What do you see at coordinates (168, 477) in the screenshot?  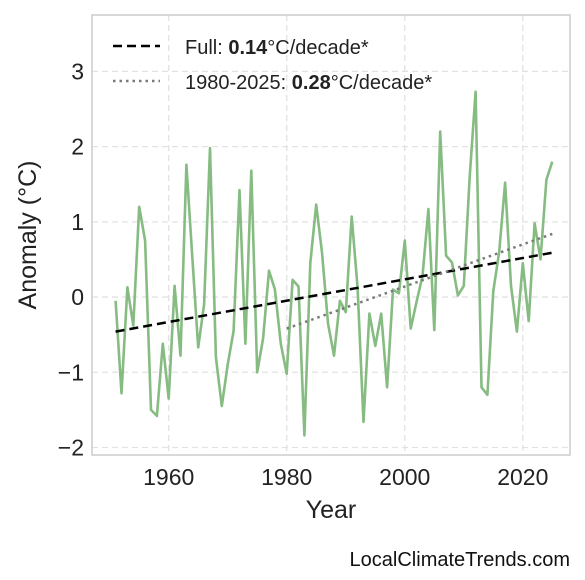 I see `x-tick-label: 1960` at bounding box center [168, 477].